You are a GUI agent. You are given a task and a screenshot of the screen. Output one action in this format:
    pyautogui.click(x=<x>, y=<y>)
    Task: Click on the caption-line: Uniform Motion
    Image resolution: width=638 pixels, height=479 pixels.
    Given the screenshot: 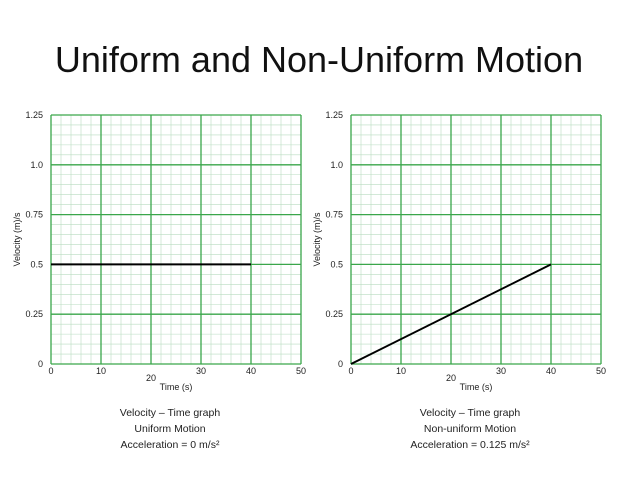 What is the action you would take?
    pyautogui.click(x=170, y=429)
    